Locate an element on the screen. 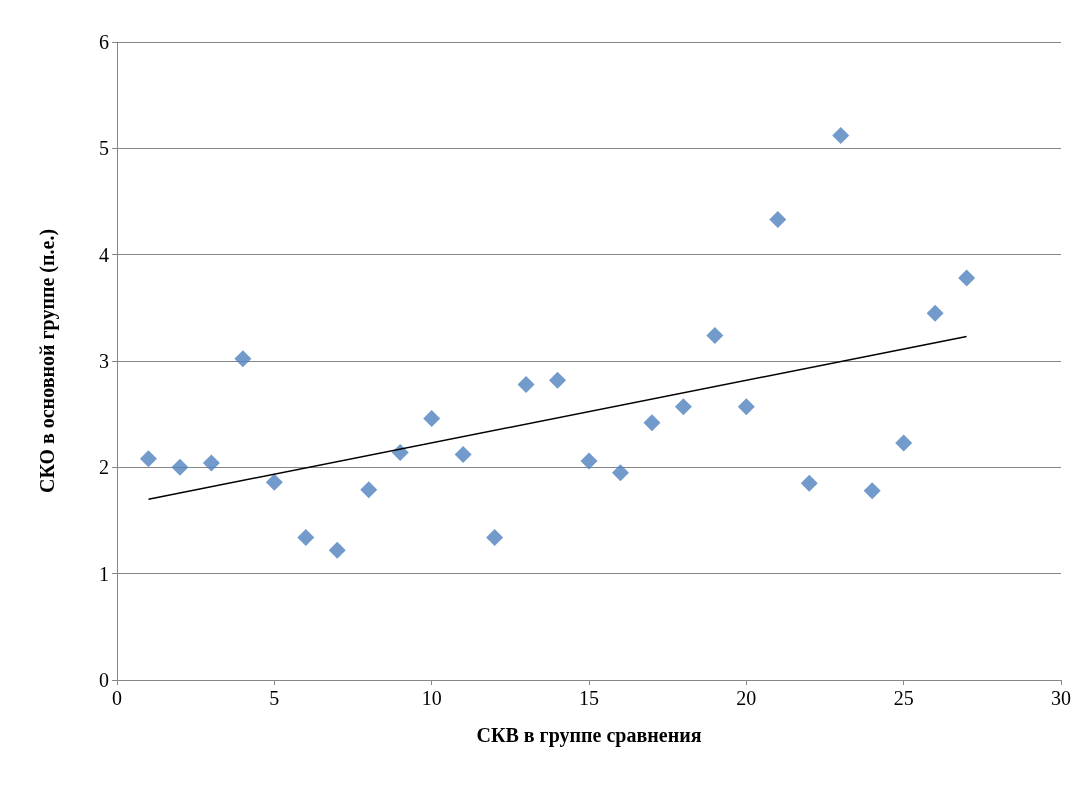 Image resolution: width=1091 pixels, height=790 pixels. x-axis-title: СКВ в группе сравнения is located at coordinates (589, 735).